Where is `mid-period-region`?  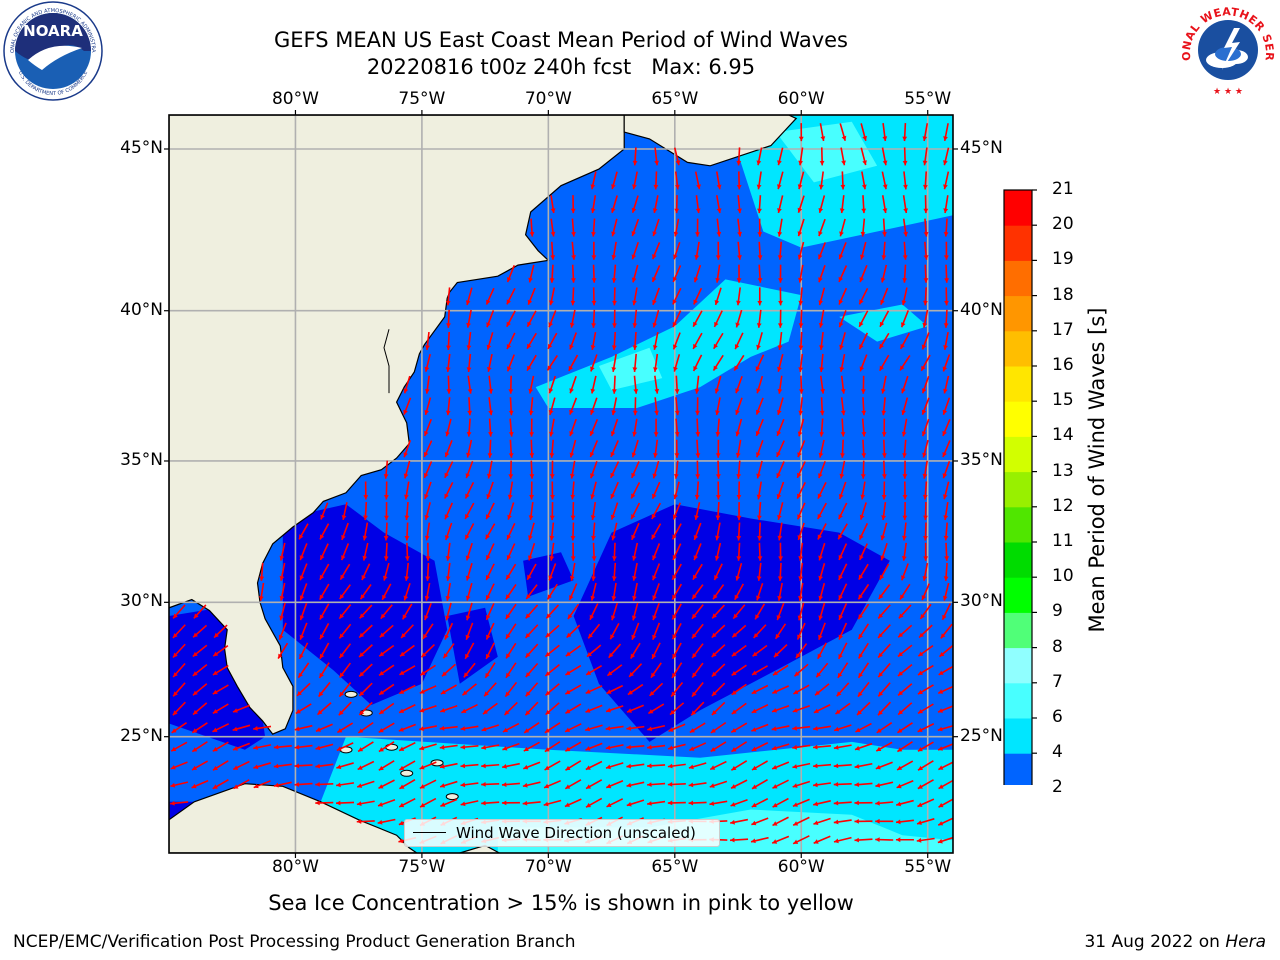 mid-period-region is located at coordinates (668, 343).